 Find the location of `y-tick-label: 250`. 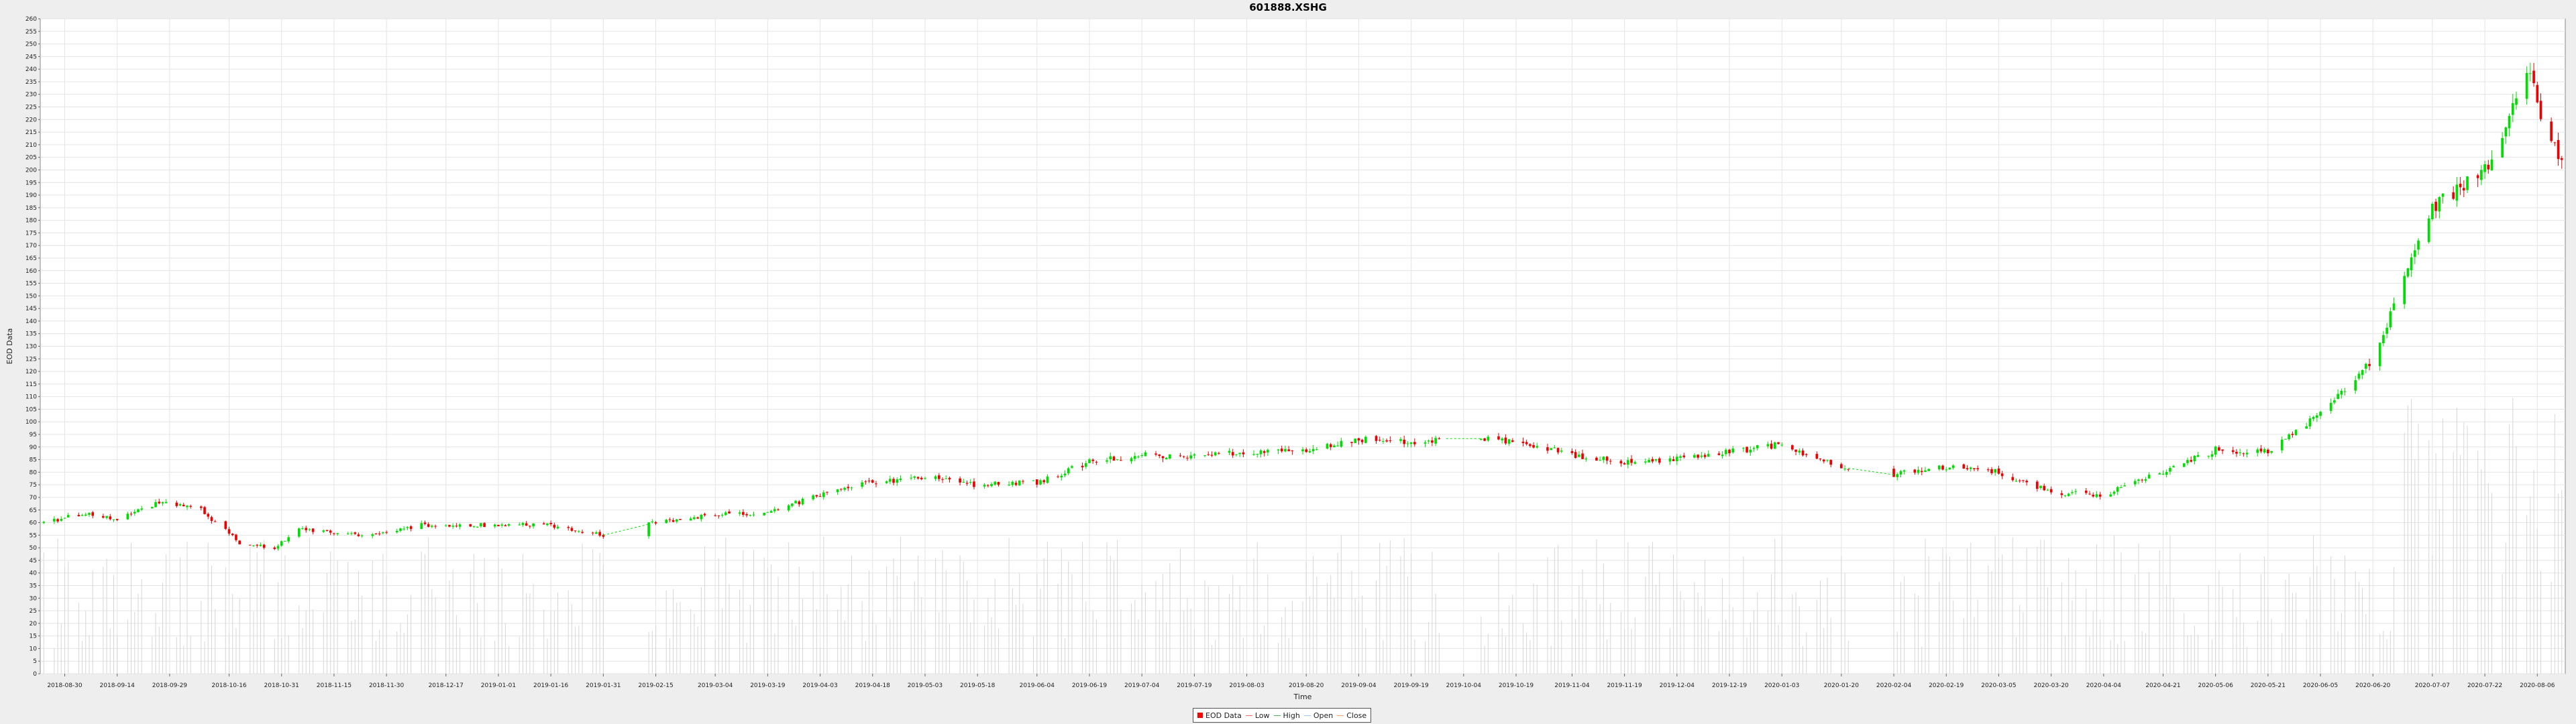

y-tick-label: 250 is located at coordinates (31, 45).